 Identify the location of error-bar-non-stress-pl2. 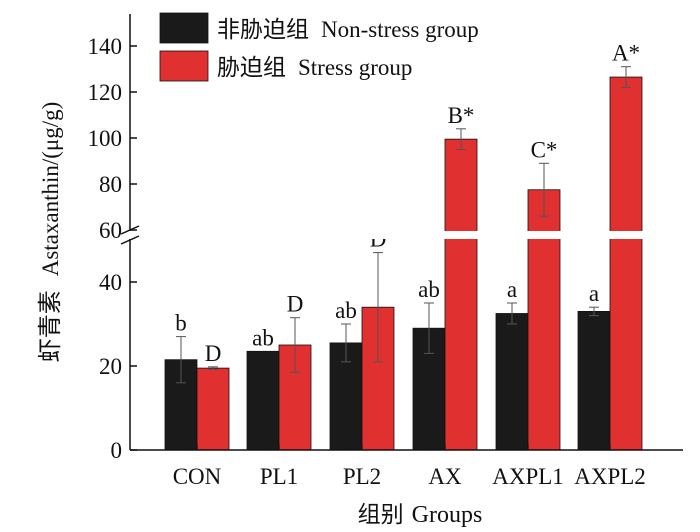
(346, 343).